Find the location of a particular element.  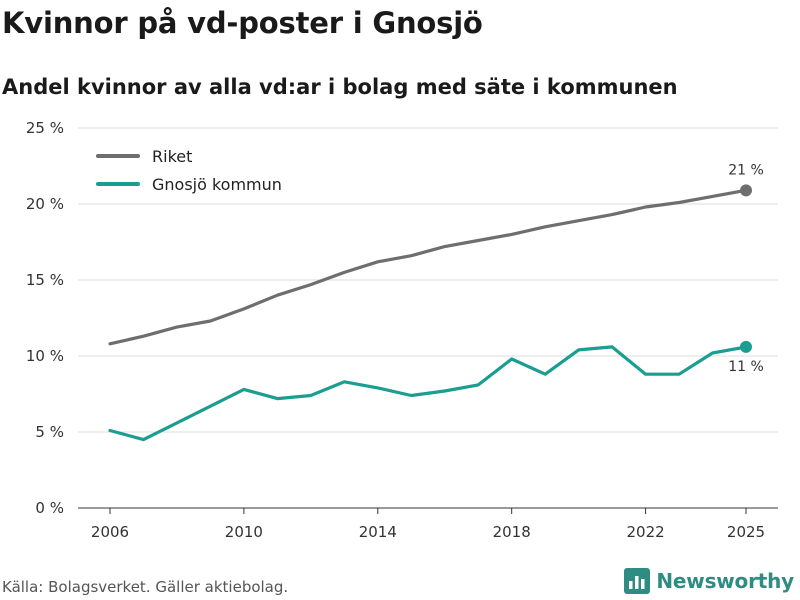

series-line-gnosjo is located at coordinates (428, 393).